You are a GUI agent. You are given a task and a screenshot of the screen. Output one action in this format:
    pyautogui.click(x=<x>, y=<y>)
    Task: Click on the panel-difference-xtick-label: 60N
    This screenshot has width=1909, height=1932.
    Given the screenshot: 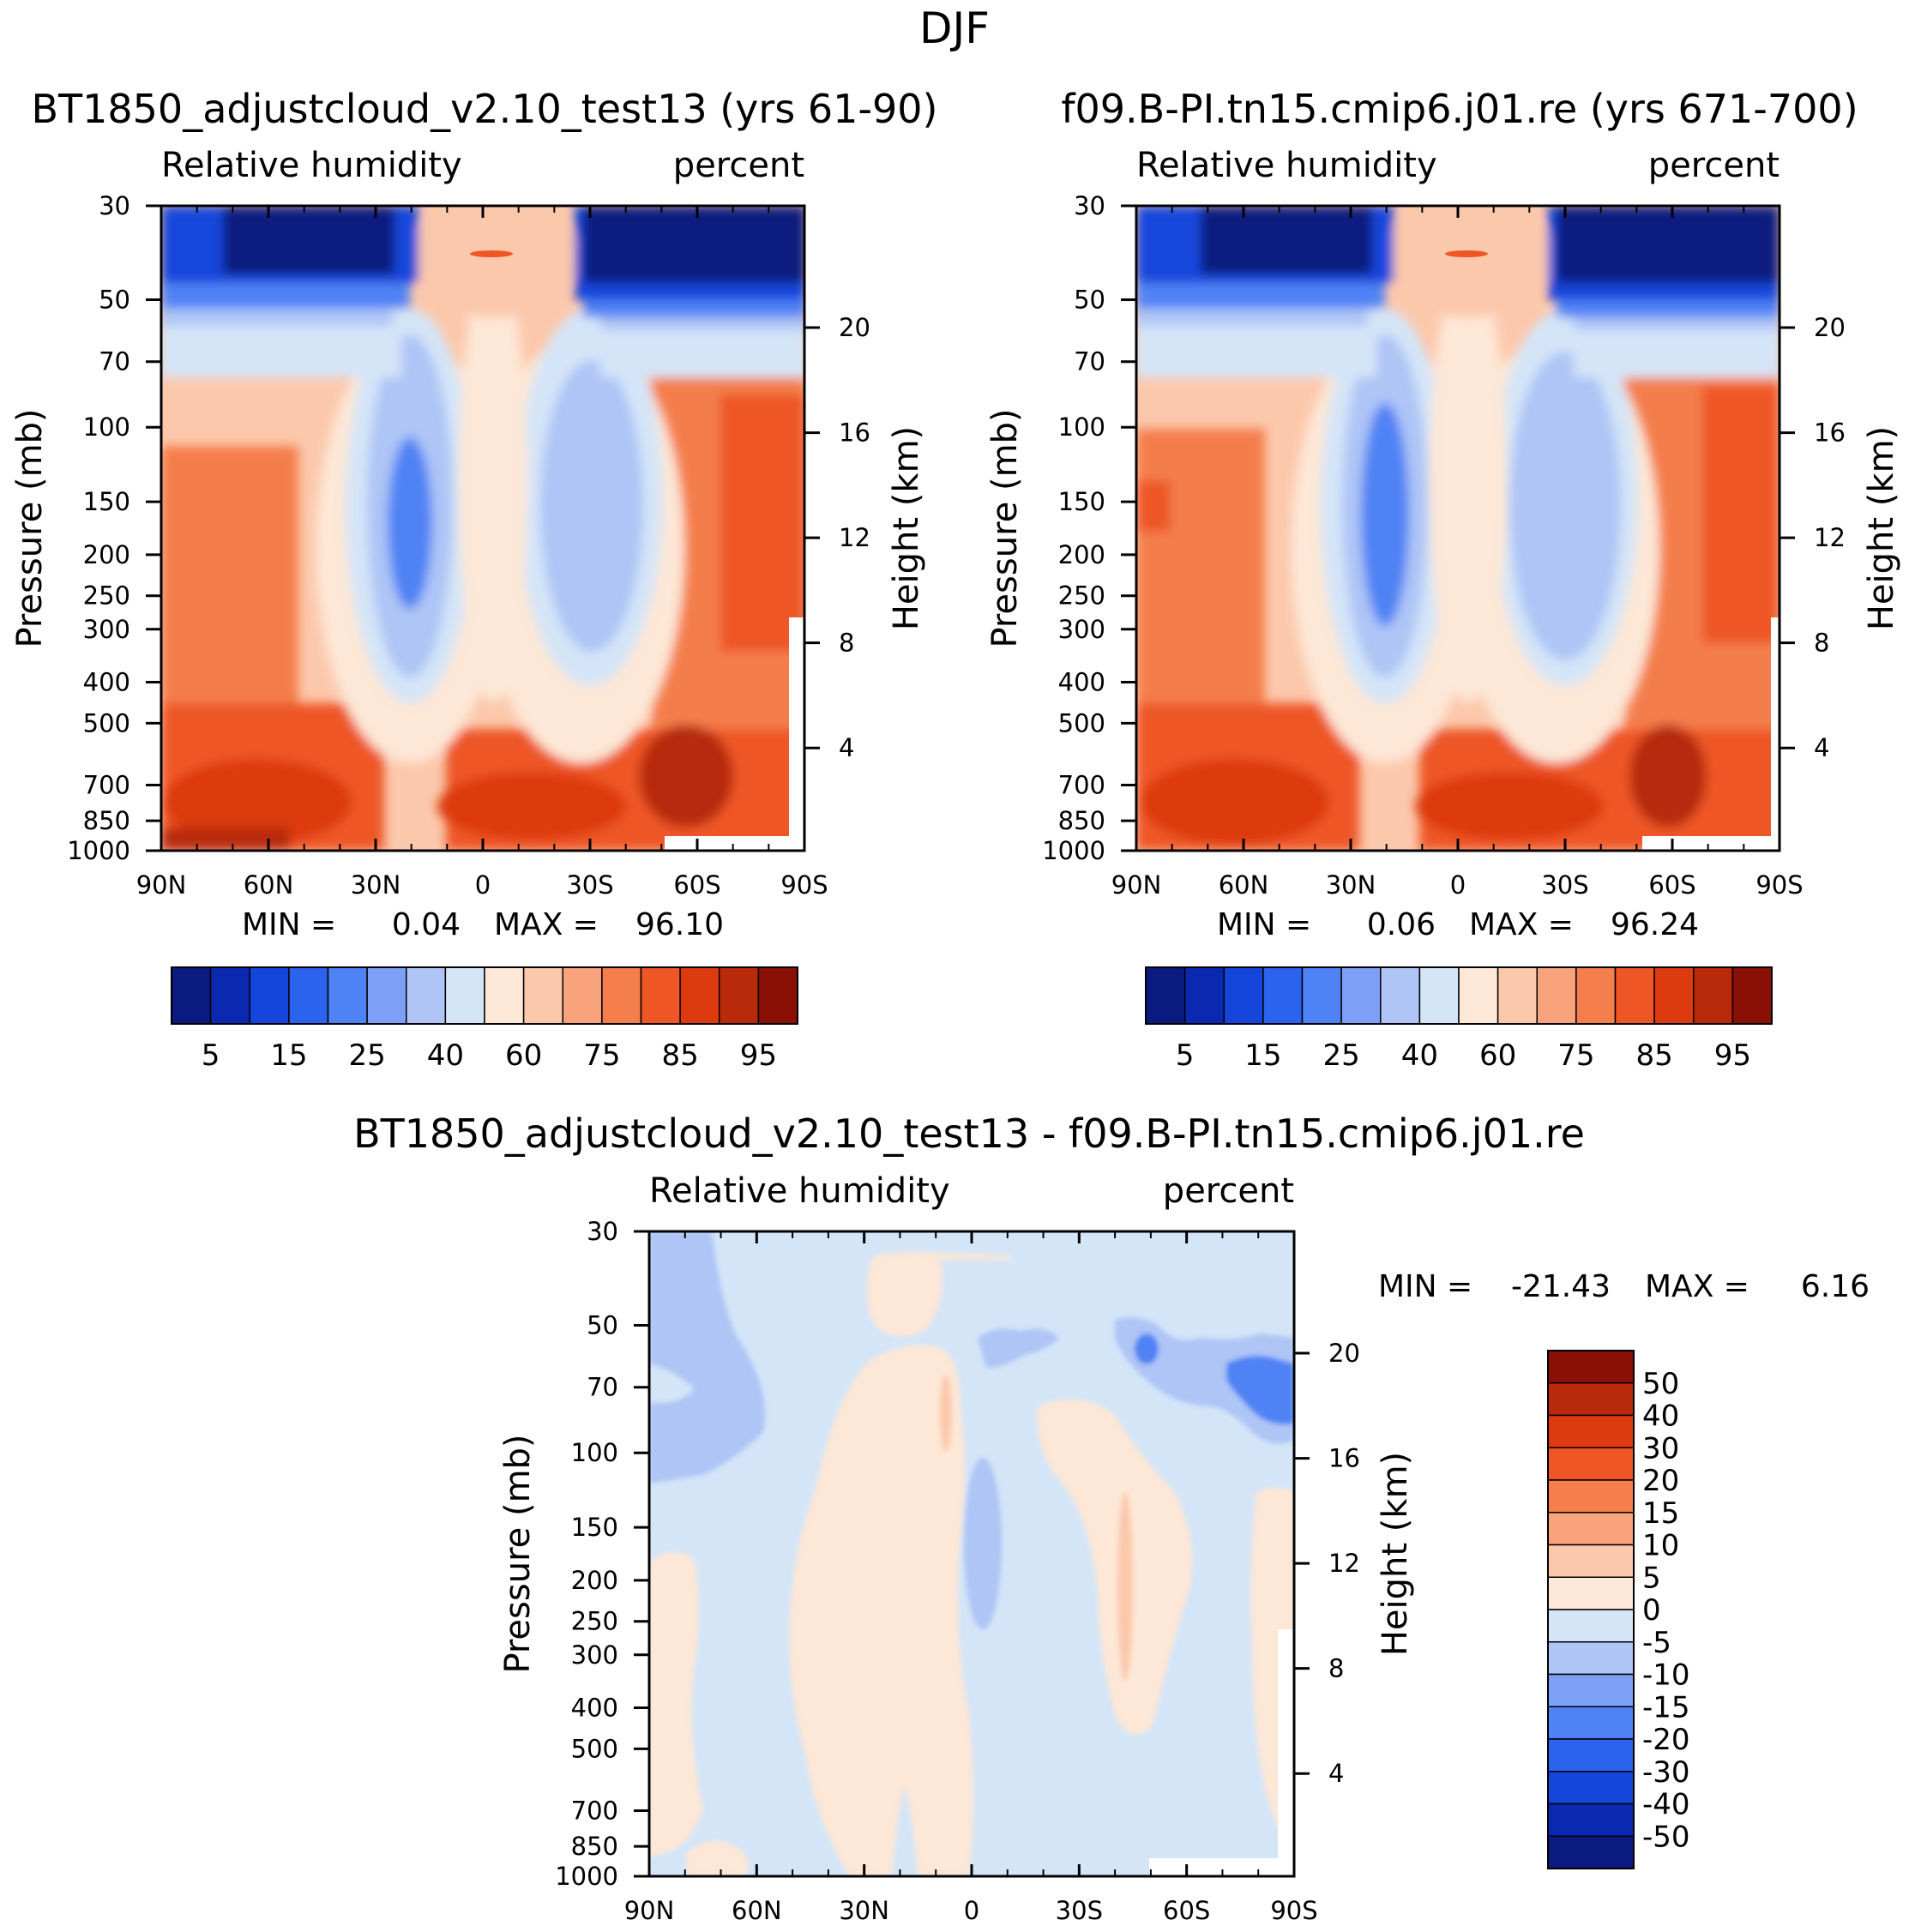 What is the action you would take?
    pyautogui.click(x=757, y=1911)
    